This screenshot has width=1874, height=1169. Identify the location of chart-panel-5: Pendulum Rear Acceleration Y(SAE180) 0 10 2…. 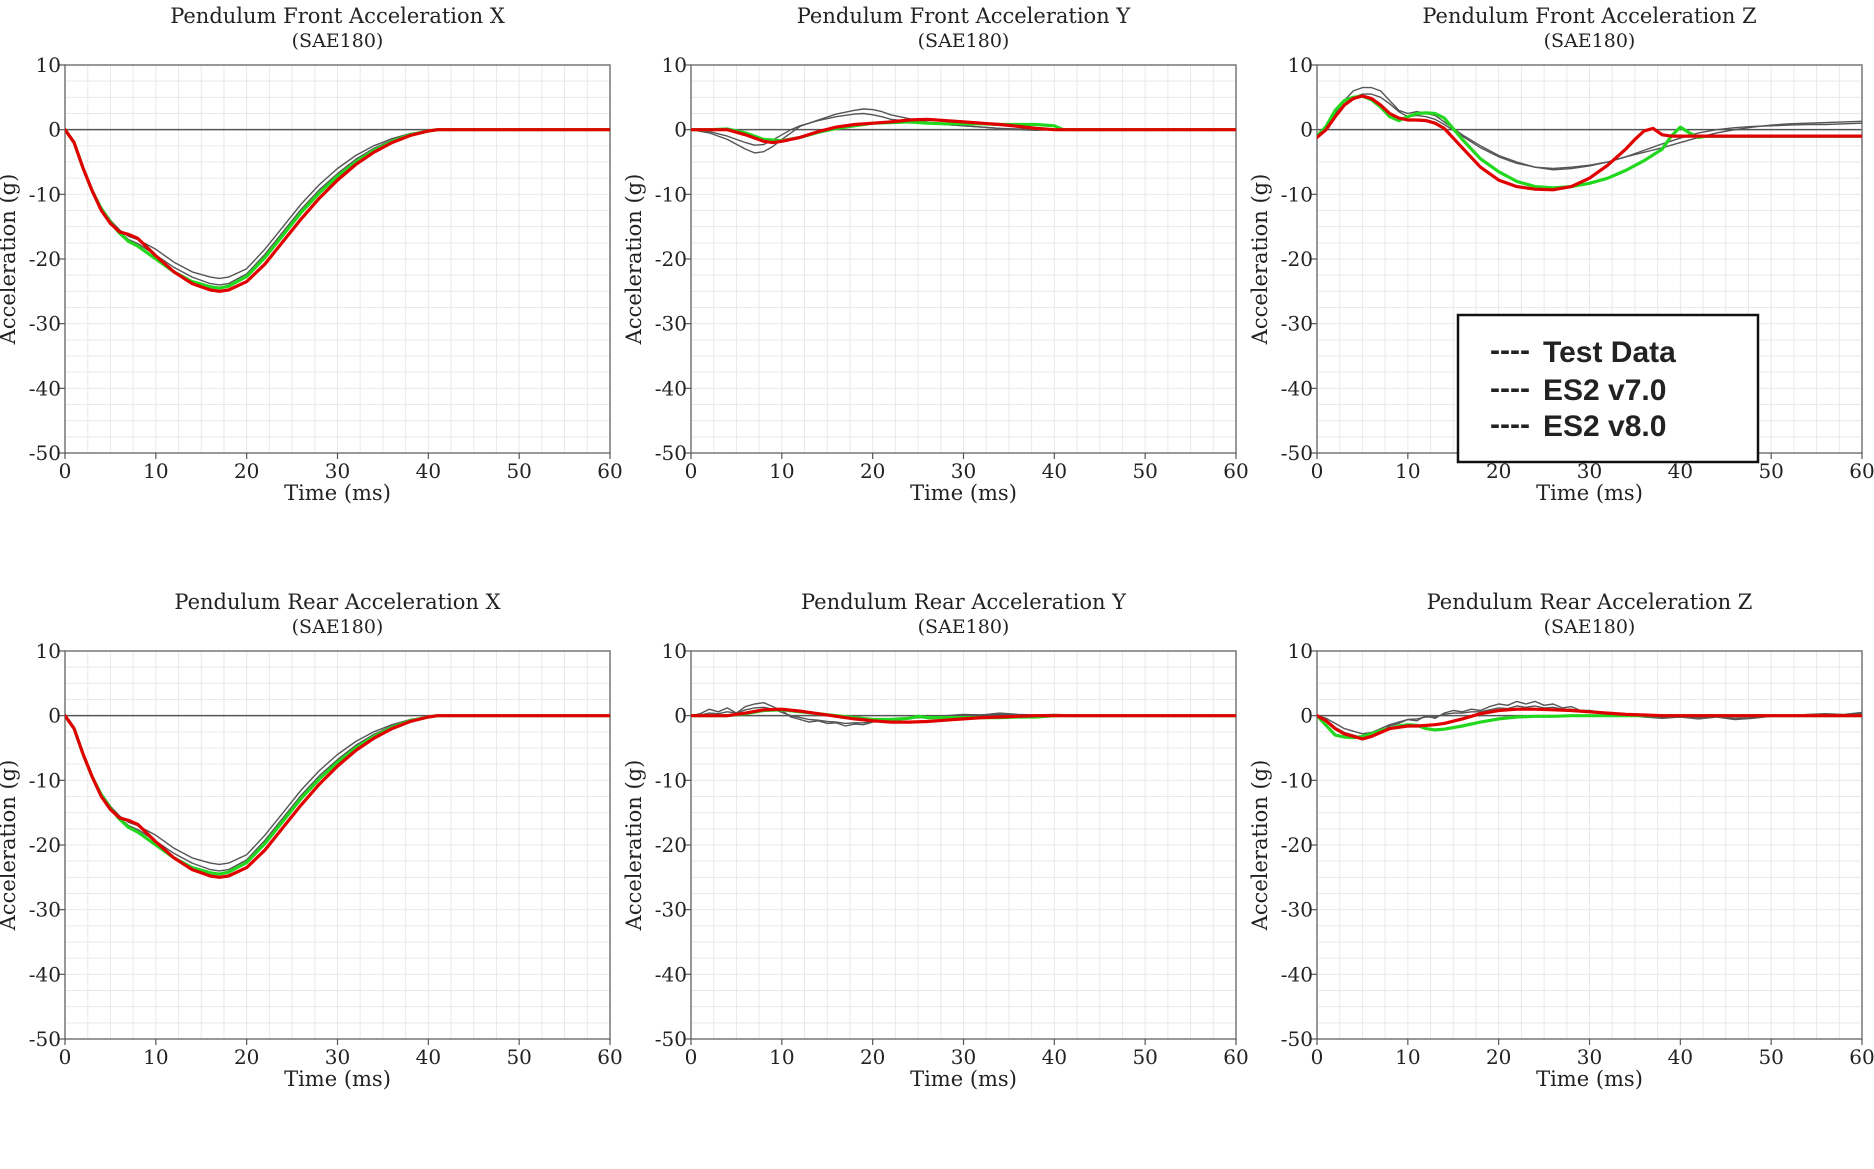
(935, 840).